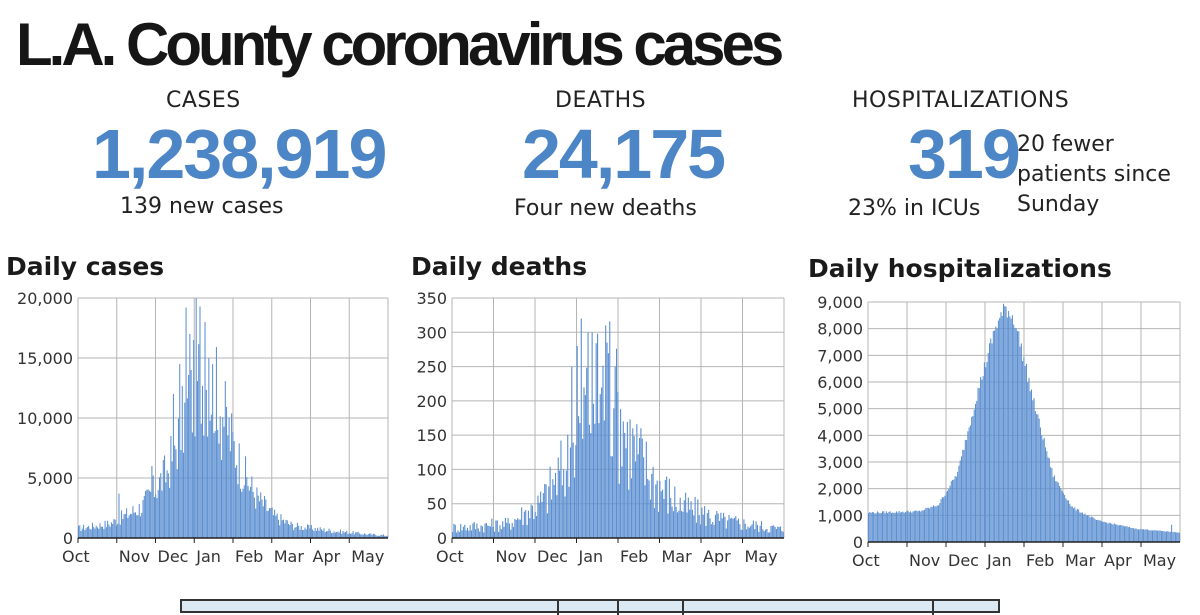 This screenshot has height=615, width=1200. Describe the element at coordinates (961, 100) in the screenshot. I see `hospitalizations-label: HOSPITALIZATIONS` at that location.